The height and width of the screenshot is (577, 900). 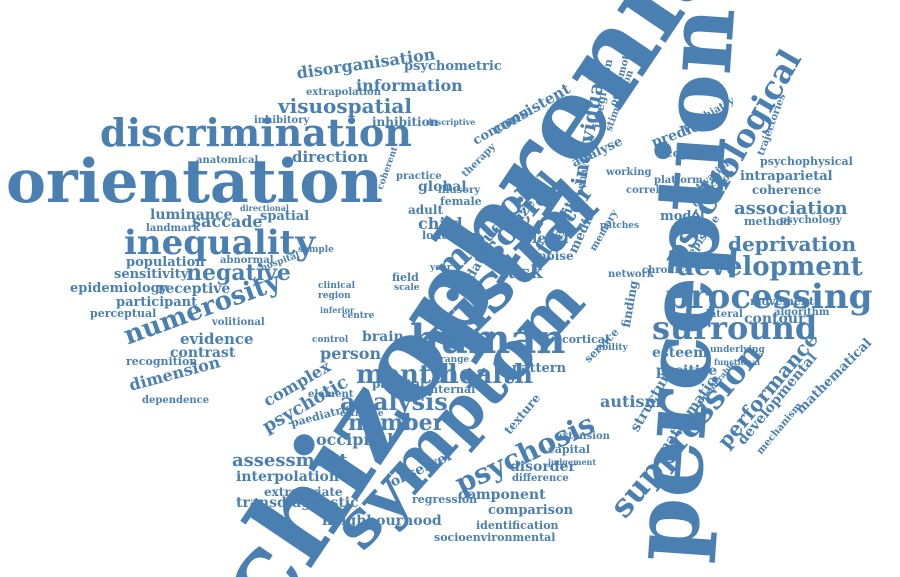 What do you see at coordinates (191, 215) in the screenshot?
I see `word-luminance: luminance` at bounding box center [191, 215].